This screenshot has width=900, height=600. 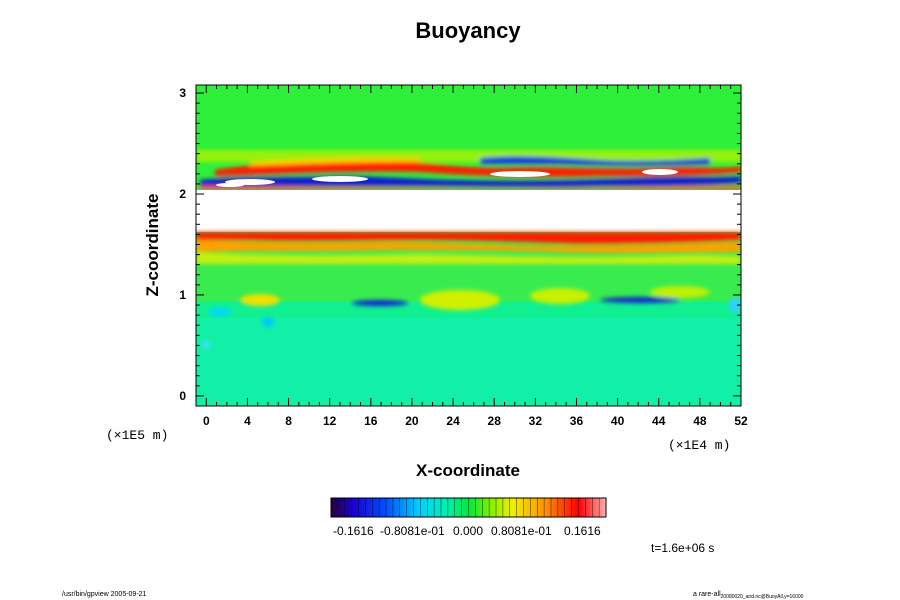 What do you see at coordinates (182, 295) in the screenshot?
I see `y-tick-label: 1` at bounding box center [182, 295].